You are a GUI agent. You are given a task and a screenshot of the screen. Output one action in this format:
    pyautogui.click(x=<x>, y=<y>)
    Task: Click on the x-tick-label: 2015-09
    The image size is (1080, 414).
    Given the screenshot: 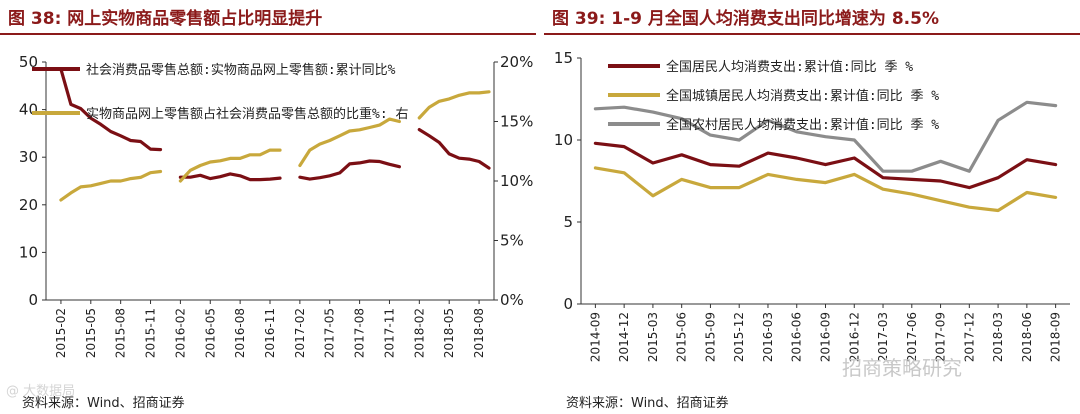 What is the action you would take?
    pyautogui.click(x=710, y=337)
    